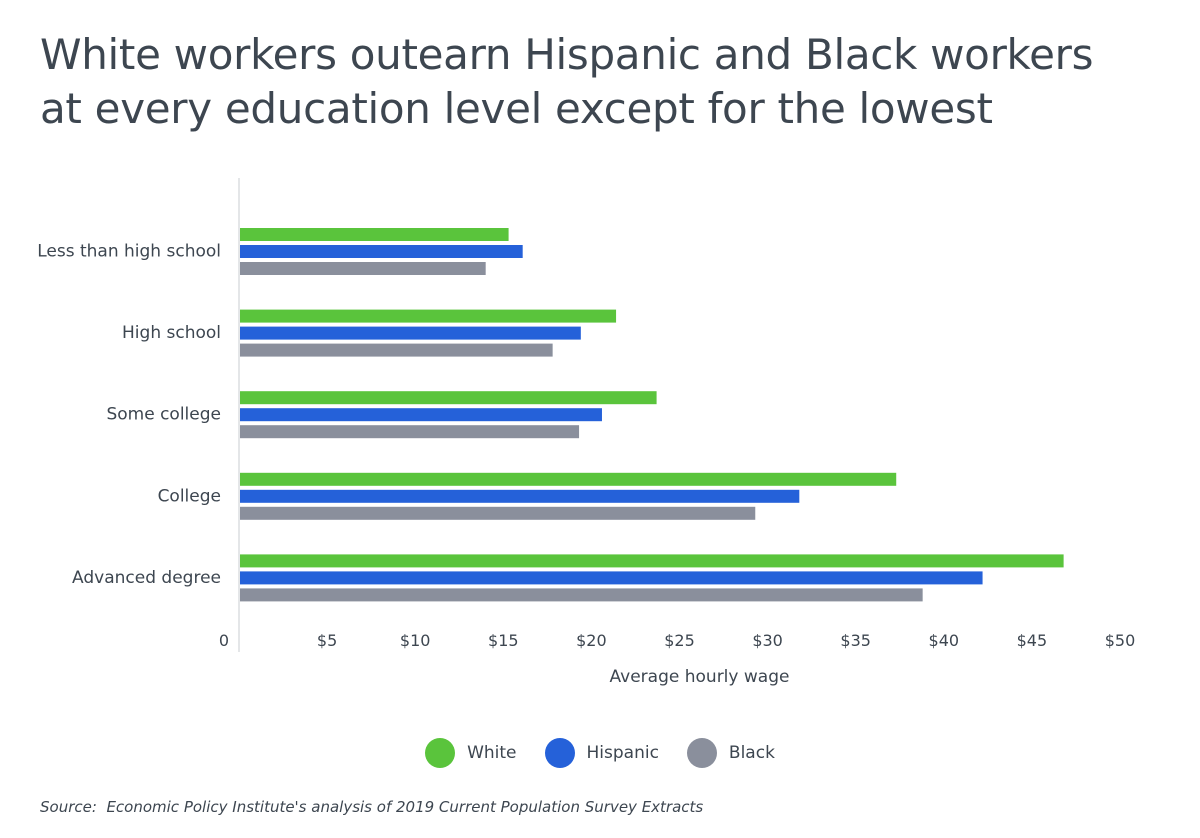 The height and width of the screenshot is (838, 1200). Describe the element at coordinates (374, 234) in the screenshot. I see `bar-less-than-high-school-white` at that location.